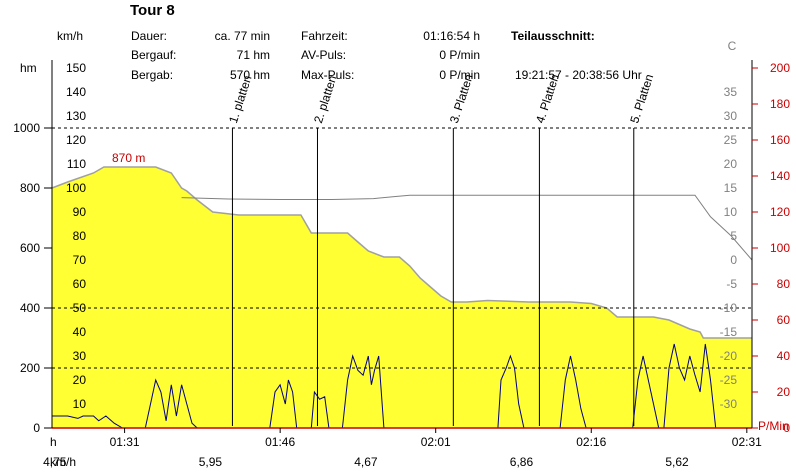 The width and height of the screenshot is (796, 472). I want to click on bottom-speed-value: 6,86, so click(522, 462).